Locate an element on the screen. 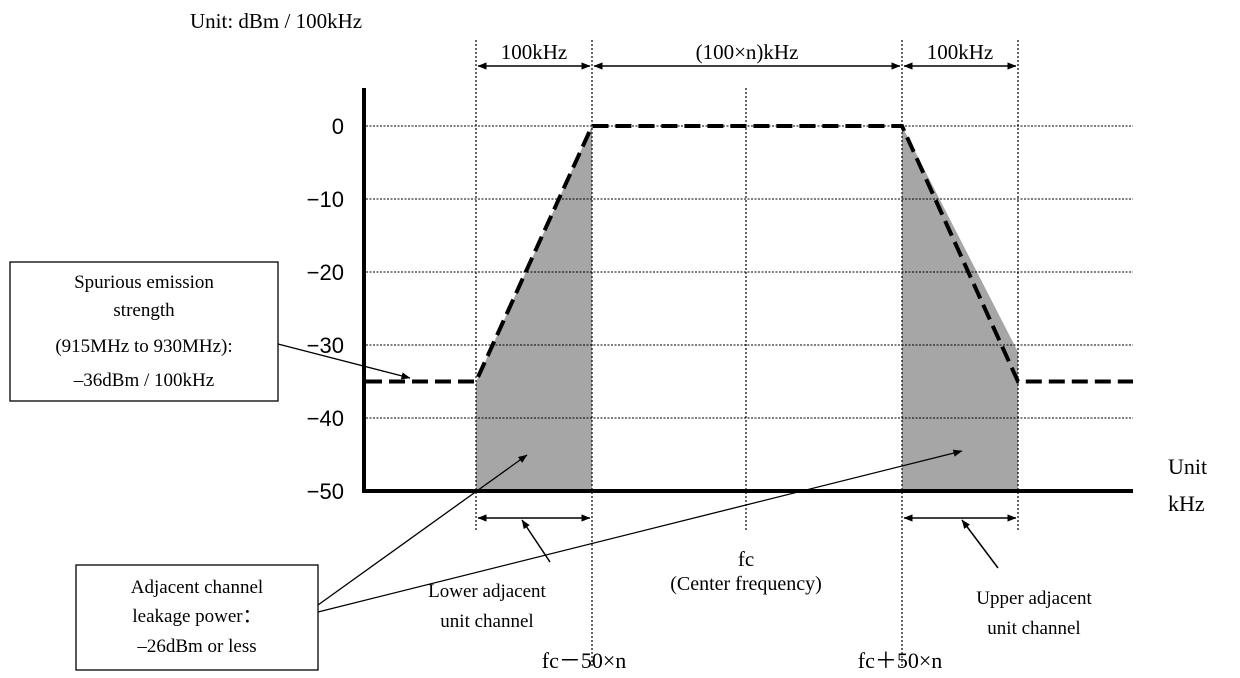 The width and height of the screenshot is (1240, 678). spurious-line: strength is located at coordinates (144, 310).